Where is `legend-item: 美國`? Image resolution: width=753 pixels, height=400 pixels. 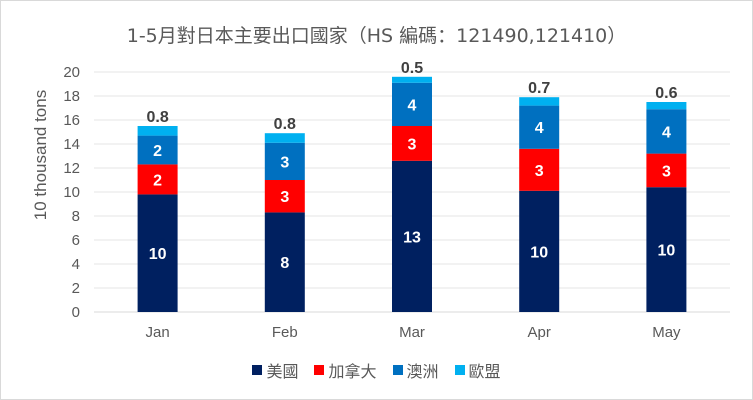 legend-item: 美國 is located at coordinates (275, 370).